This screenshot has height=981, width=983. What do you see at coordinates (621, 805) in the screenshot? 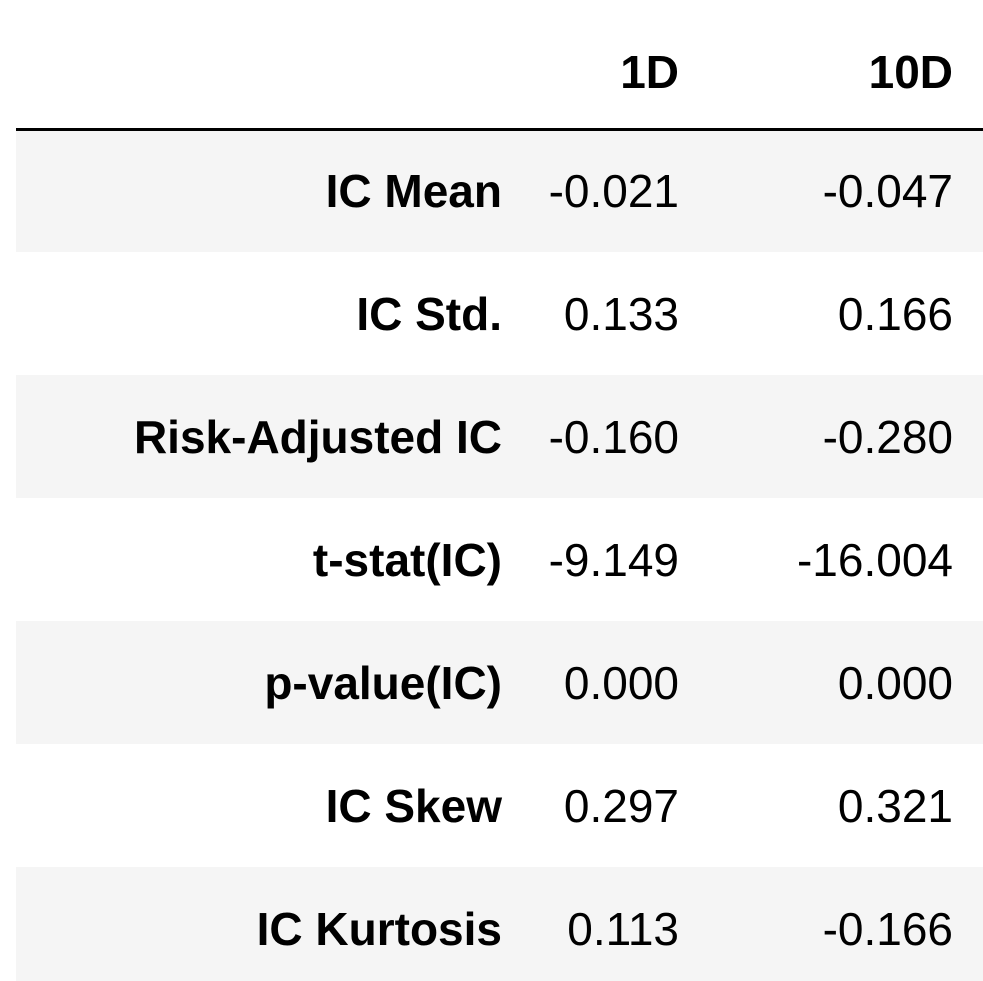
I see `cell-ic-skew-1d: 0.297` at bounding box center [621, 805].